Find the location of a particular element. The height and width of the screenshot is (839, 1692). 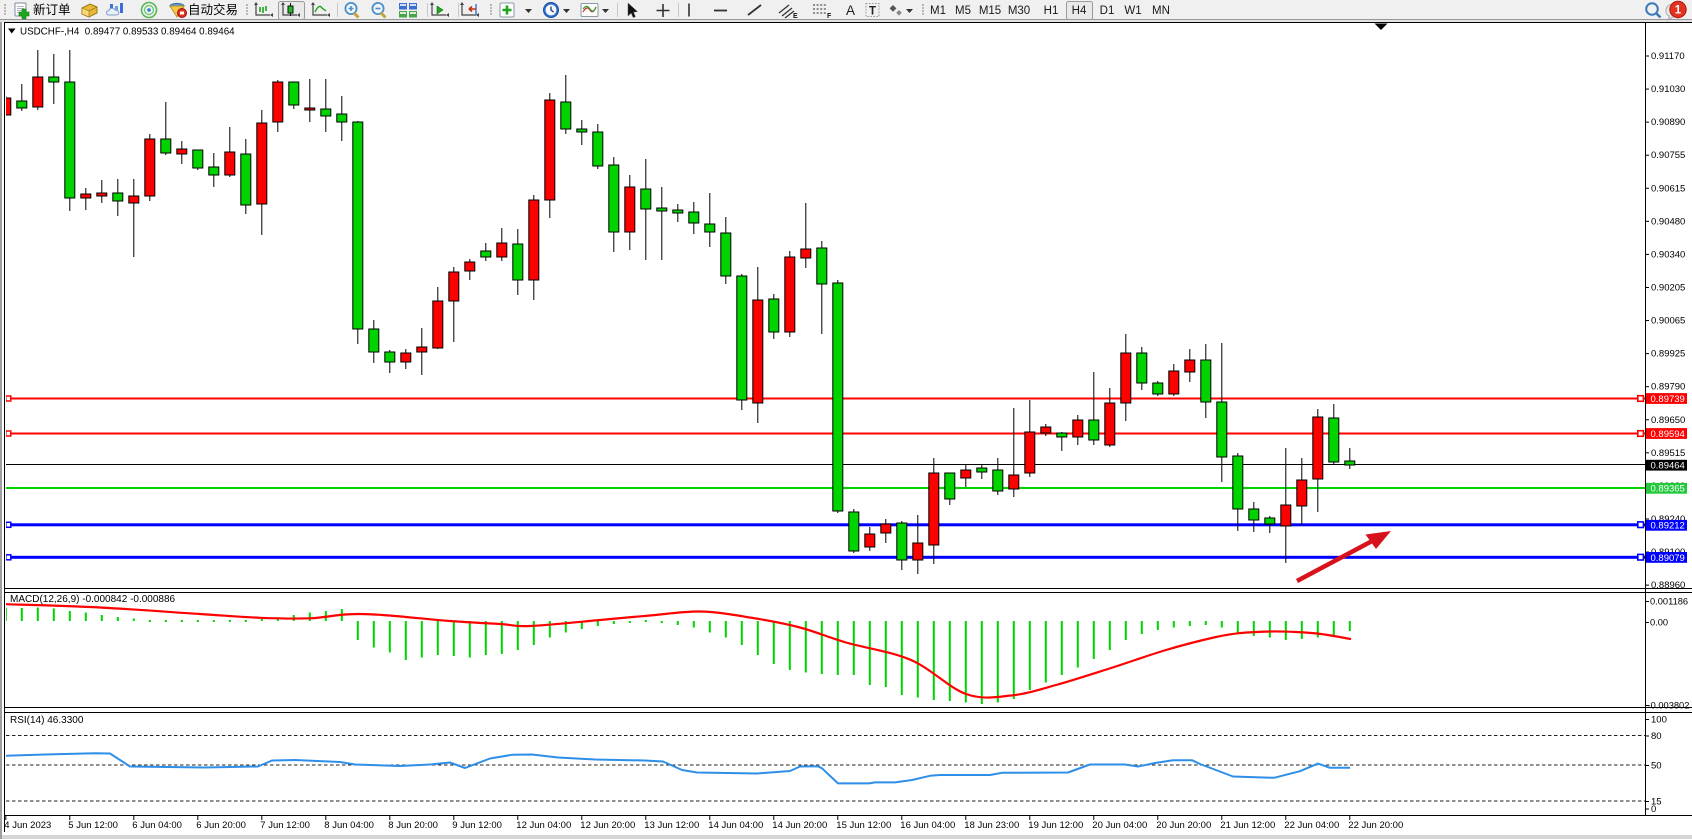

svg-text:MACD(12,26,9) -0.000842 -0.000: MACD(12,26,9) -0.000842 -0.000886 is located at coordinates (93, 599).